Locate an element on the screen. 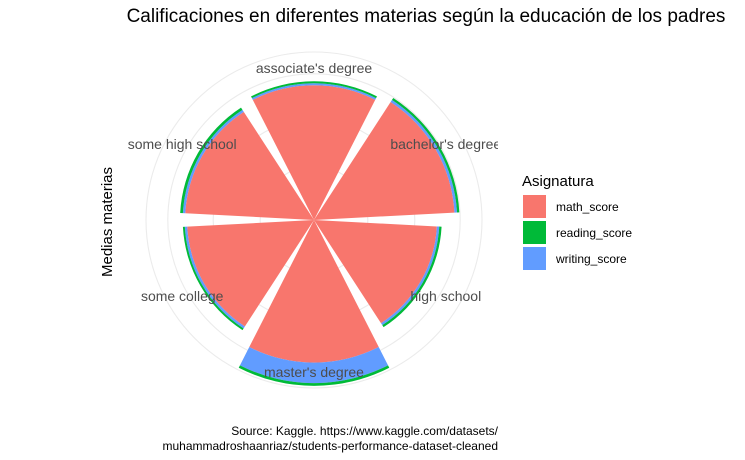  bar-master-s-degree-math-score is located at coordinates (314, 291).